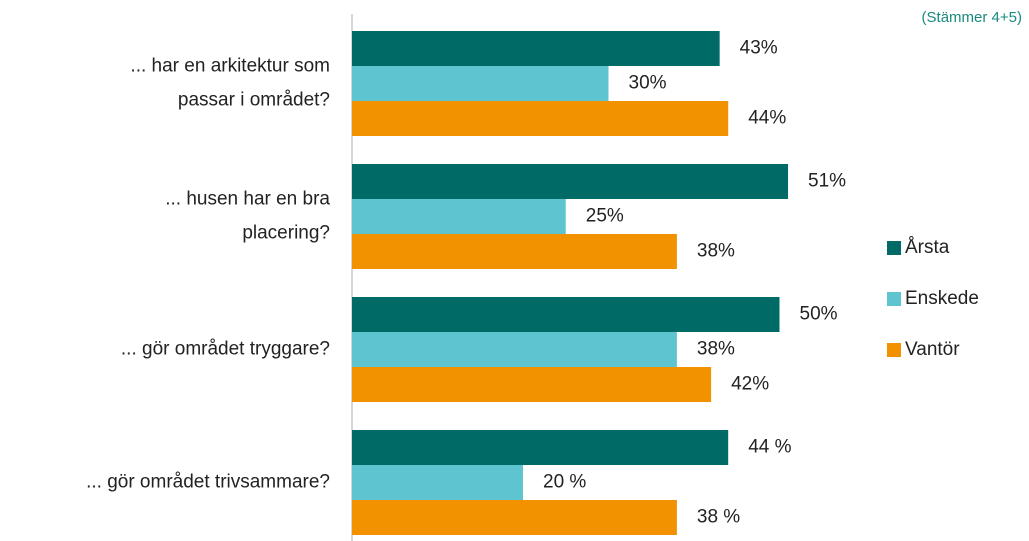 This screenshot has width=1029, height=541. Describe the element at coordinates (827, 181) in the screenshot. I see `value-label: 51%` at that location.